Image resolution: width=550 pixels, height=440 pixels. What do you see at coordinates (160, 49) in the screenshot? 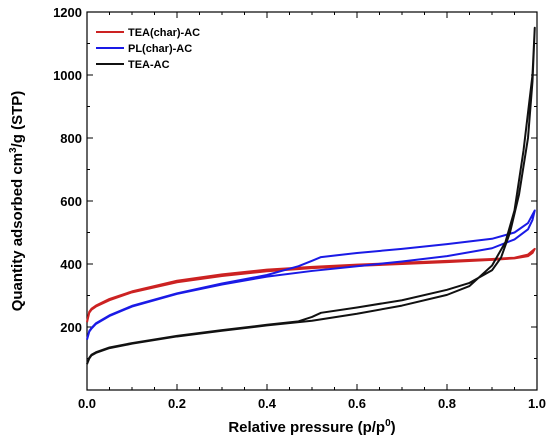
I see `legend-label: PL(char)-AC` at bounding box center [160, 49].